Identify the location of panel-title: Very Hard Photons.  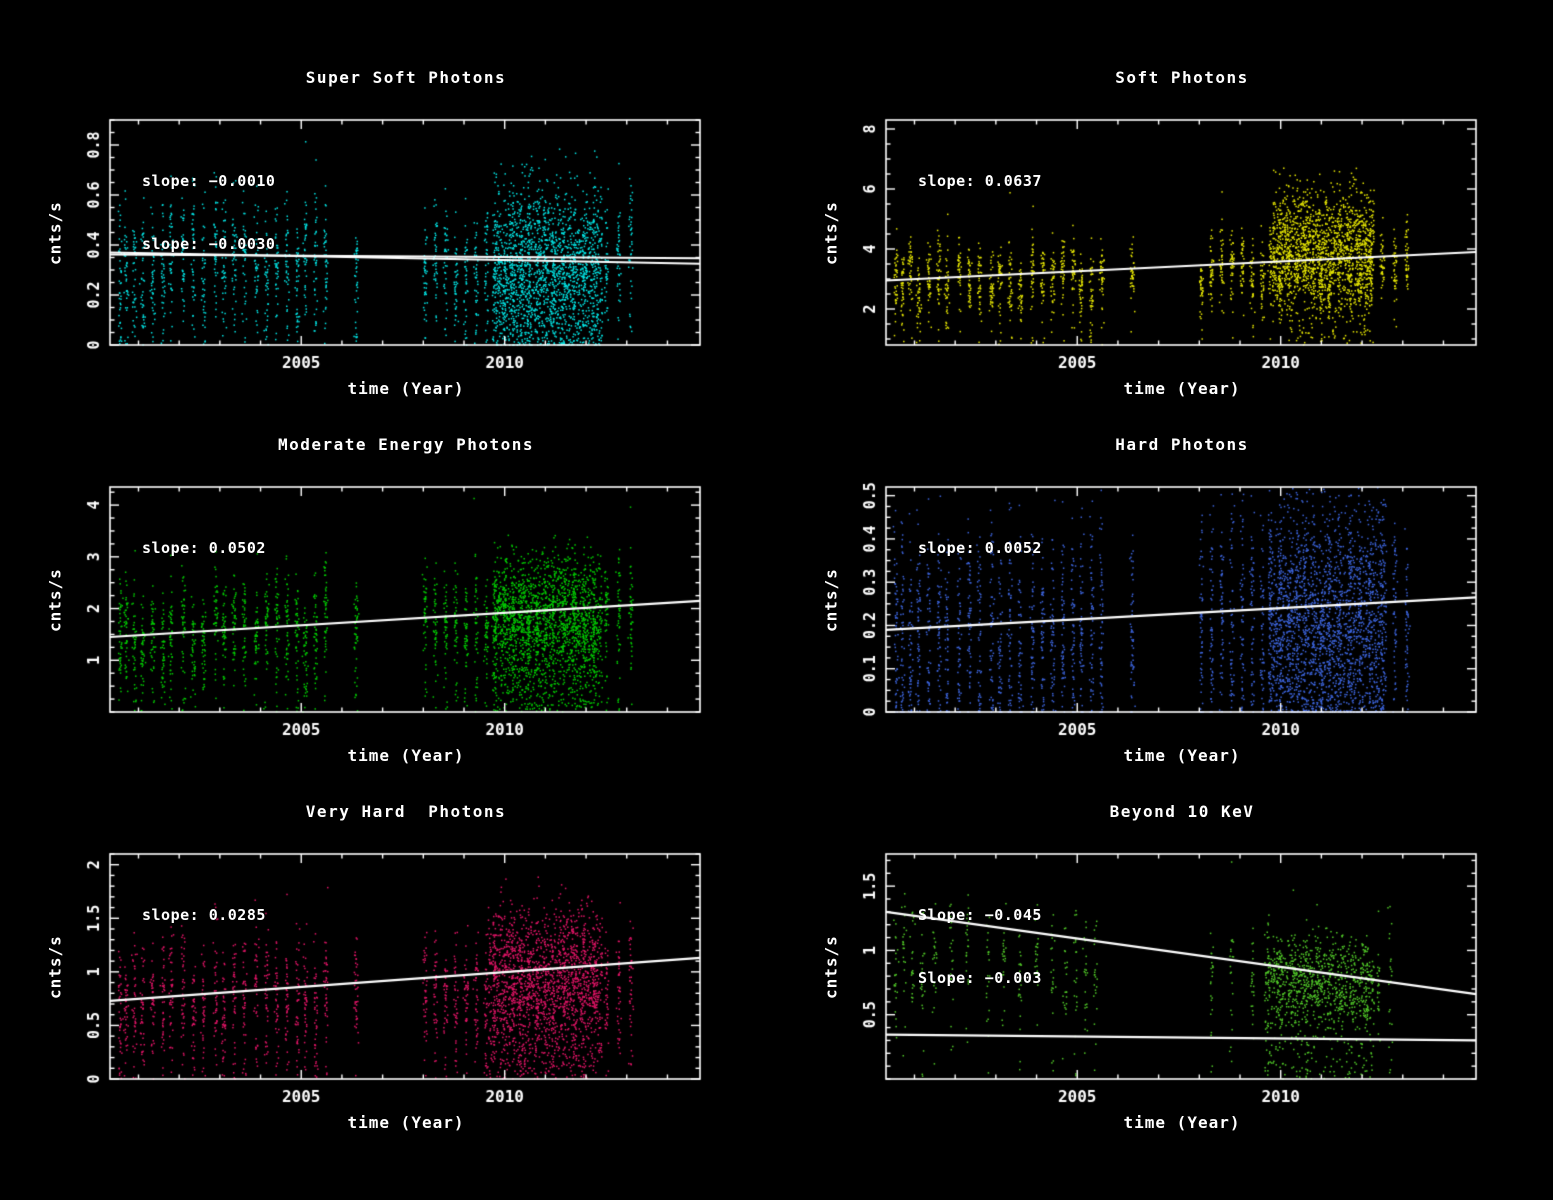
(406, 811).